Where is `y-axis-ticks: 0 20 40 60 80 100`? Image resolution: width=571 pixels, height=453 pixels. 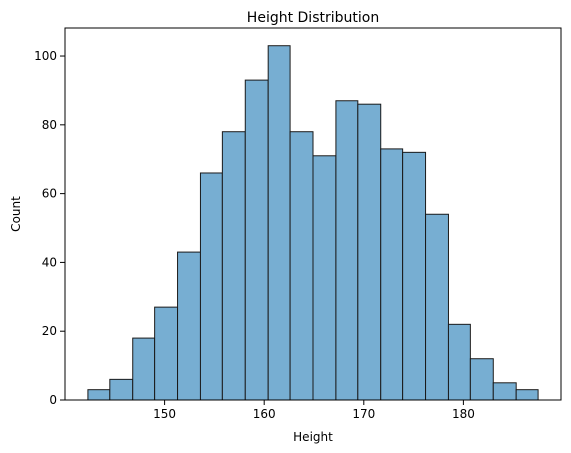 y-axis-ticks: 0 20 40 60 80 100 is located at coordinates (49, 228).